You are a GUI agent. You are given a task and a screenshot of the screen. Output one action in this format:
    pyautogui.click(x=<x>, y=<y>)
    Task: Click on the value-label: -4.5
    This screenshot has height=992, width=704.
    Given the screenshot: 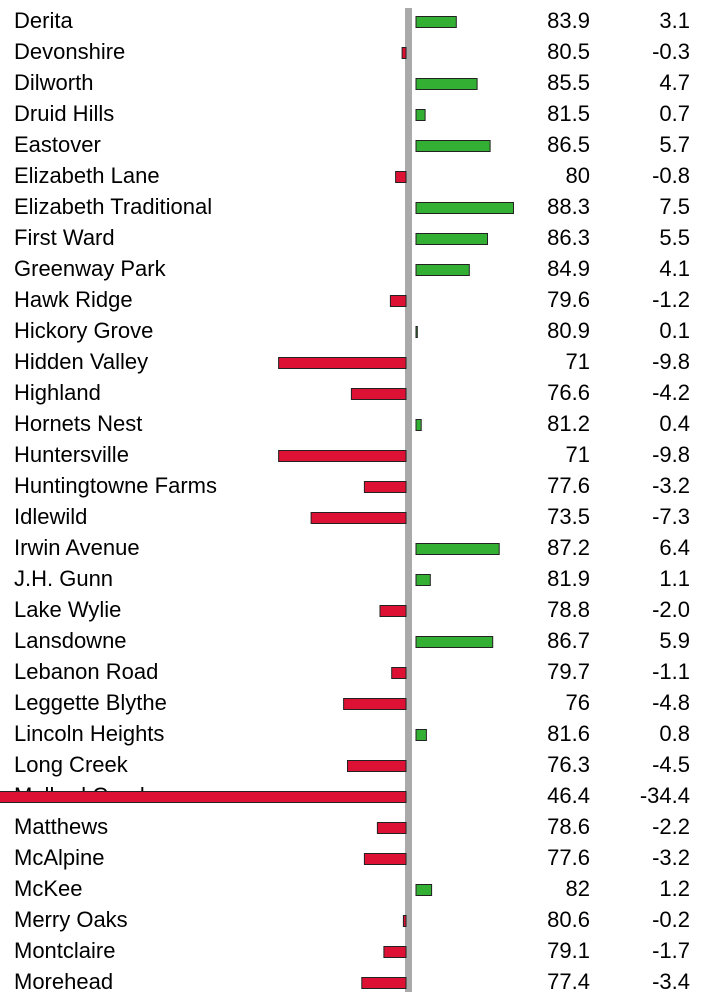 What is the action you would take?
    pyautogui.click(x=671, y=764)
    